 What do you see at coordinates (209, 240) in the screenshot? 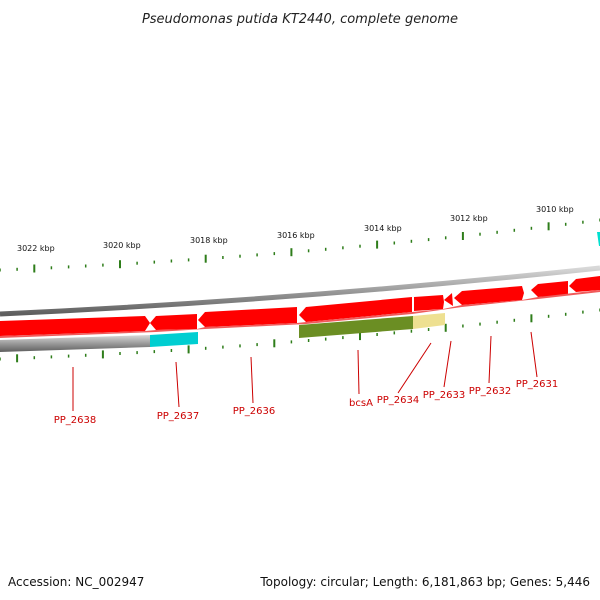
I see `kbp-label-3018: 3018 kbp` at bounding box center [209, 240].